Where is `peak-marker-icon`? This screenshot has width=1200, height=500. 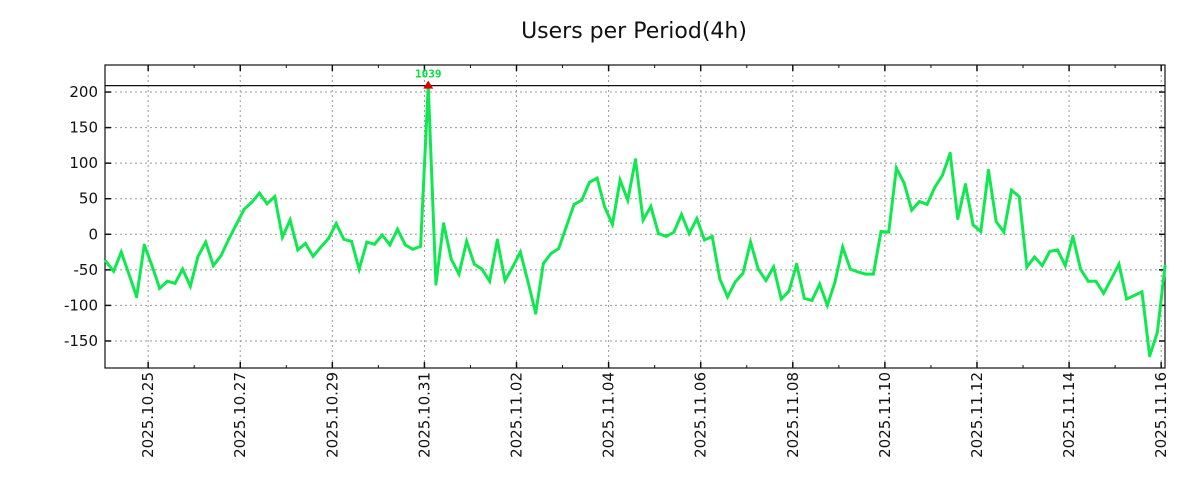
peak-marker-icon is located at coordinates (428, 84).